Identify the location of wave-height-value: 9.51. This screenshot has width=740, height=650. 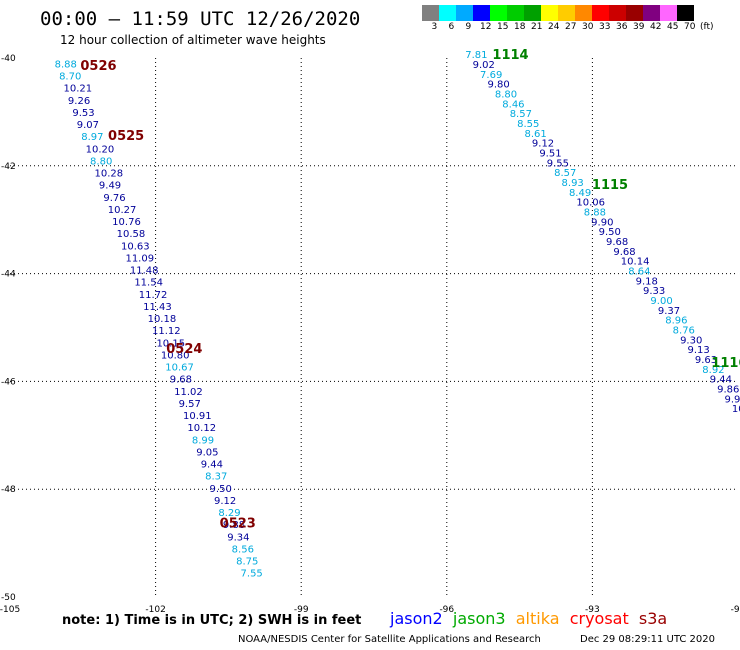
(550, 154).